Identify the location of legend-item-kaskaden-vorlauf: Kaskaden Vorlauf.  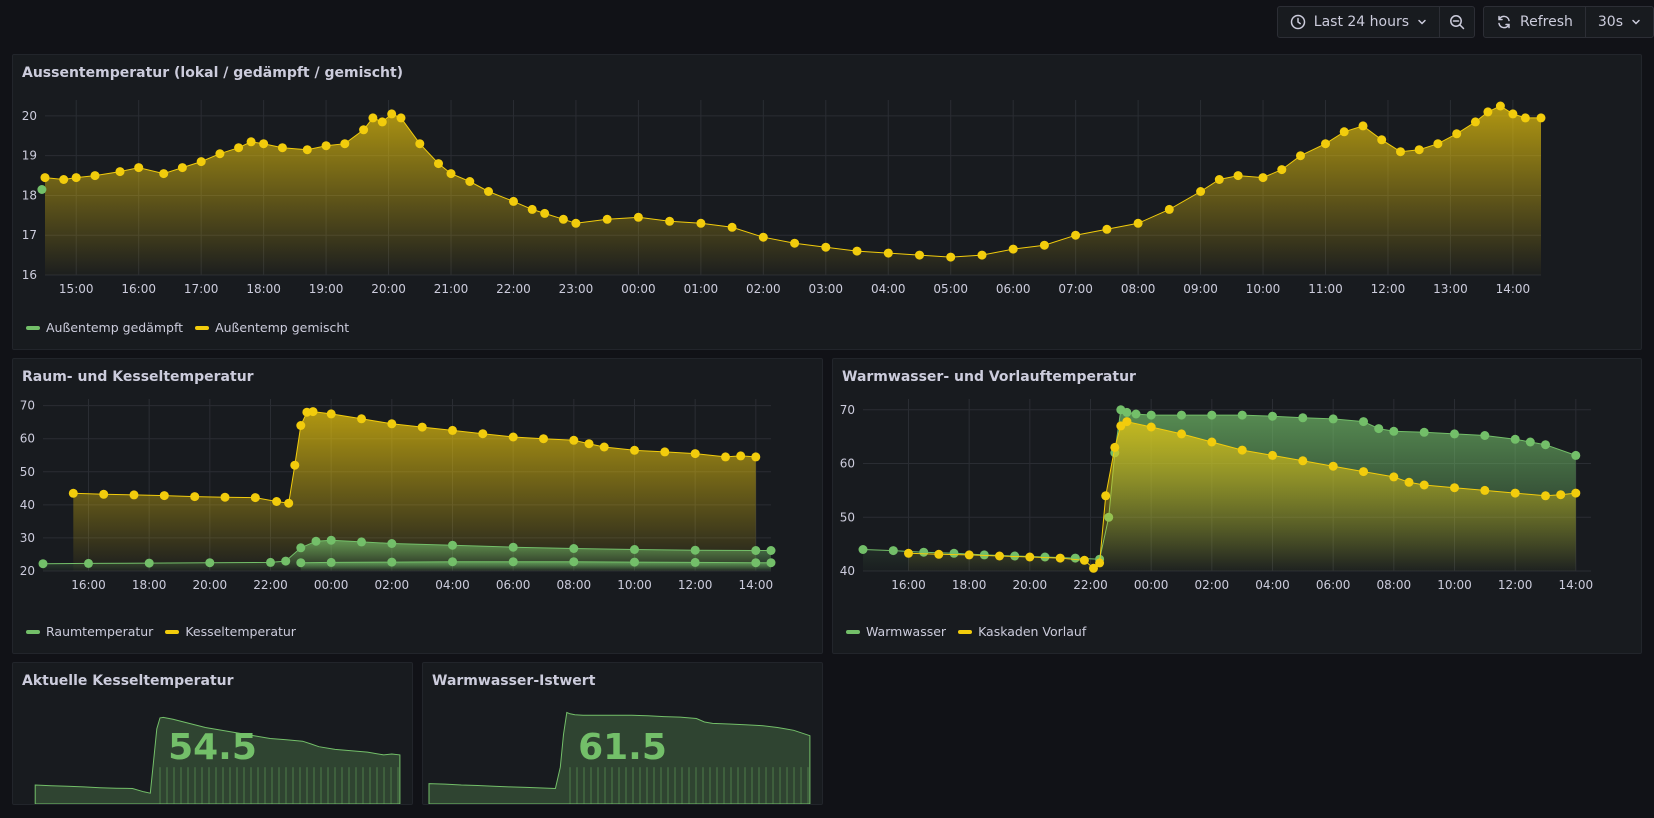
(1022, 631).